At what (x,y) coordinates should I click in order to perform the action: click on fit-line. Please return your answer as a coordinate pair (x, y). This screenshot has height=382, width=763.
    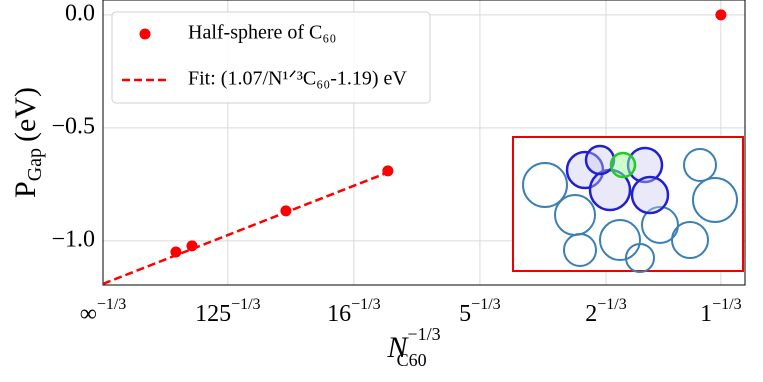
    Looking at the image, I should click on (245, 228).